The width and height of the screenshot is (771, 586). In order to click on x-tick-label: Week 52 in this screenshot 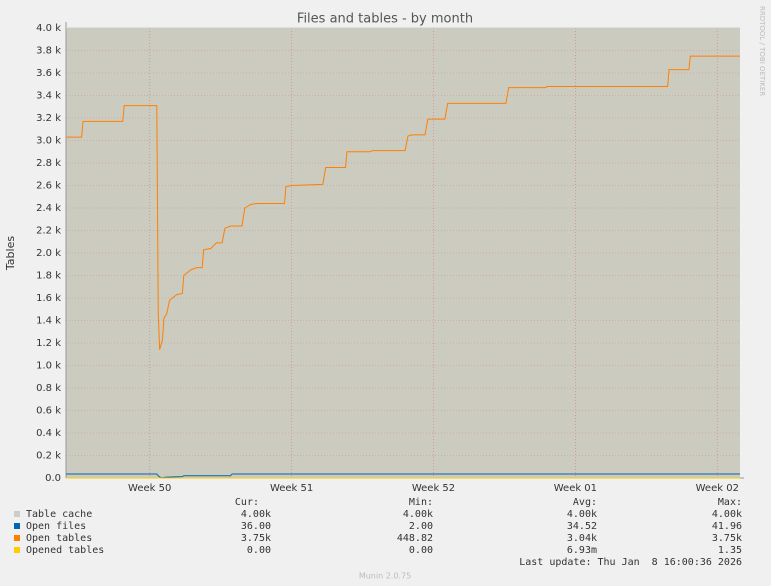, I will do `click(433, 488)`.